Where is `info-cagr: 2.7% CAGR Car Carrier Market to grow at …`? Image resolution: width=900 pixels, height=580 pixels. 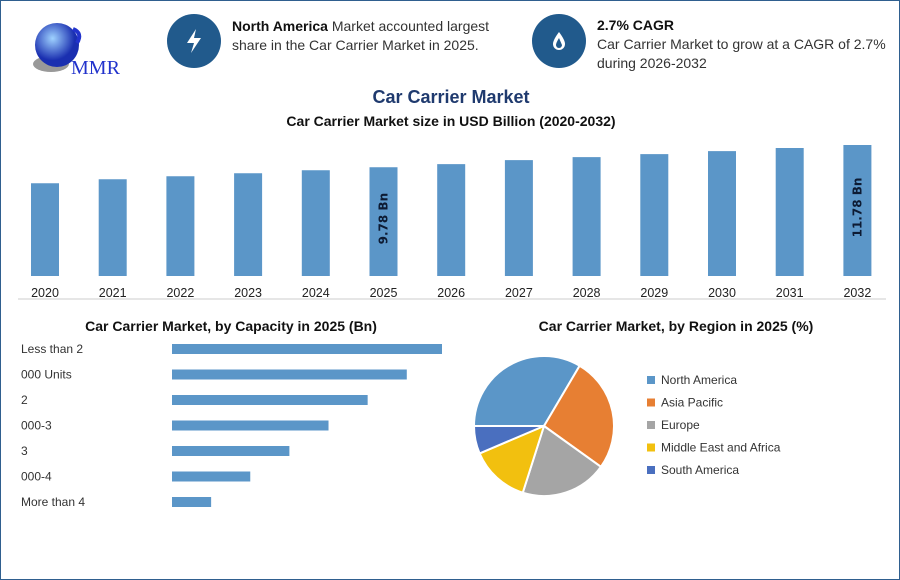
info-cagr: 2.7% CAGR Car Carrier Market to grow at … is located at coordinates (742, 44).